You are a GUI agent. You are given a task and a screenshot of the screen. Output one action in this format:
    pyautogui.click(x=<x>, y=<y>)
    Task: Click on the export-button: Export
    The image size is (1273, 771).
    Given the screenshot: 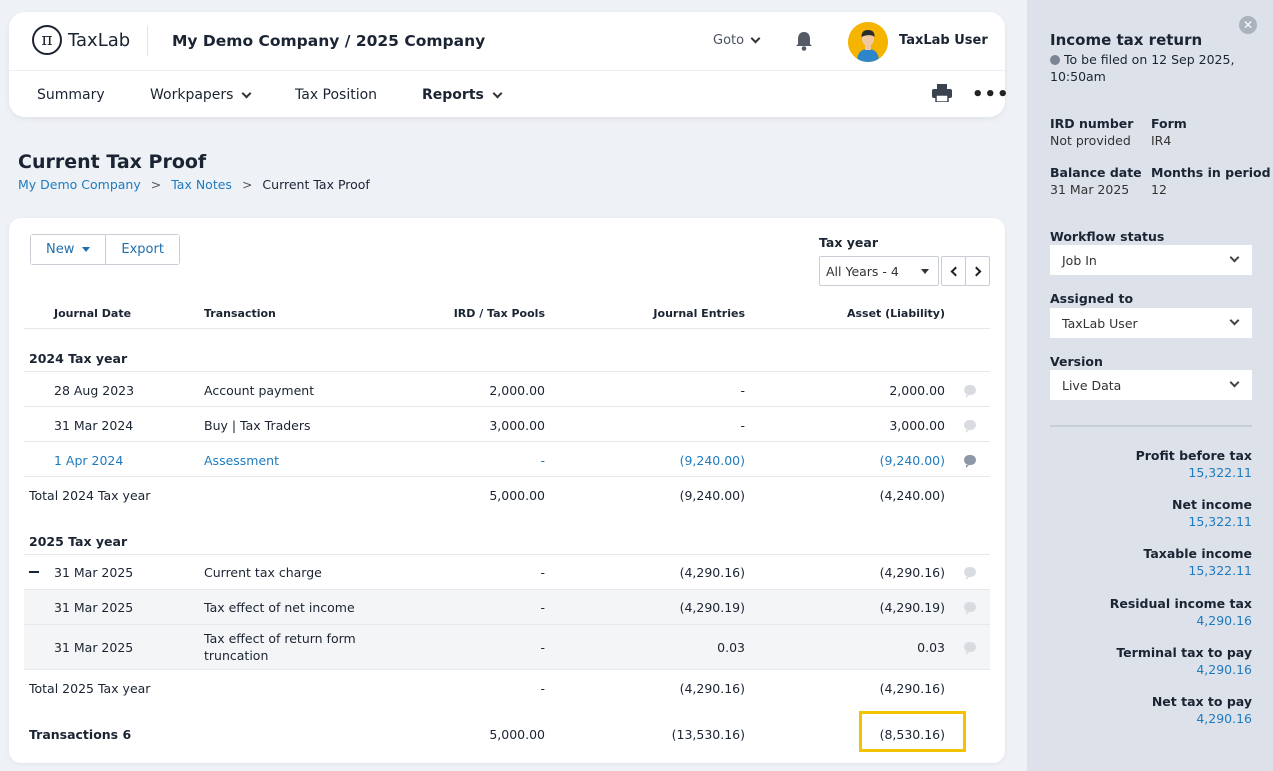 What is the action you would take?
    pyautogui.click(x=142, y=249)
    